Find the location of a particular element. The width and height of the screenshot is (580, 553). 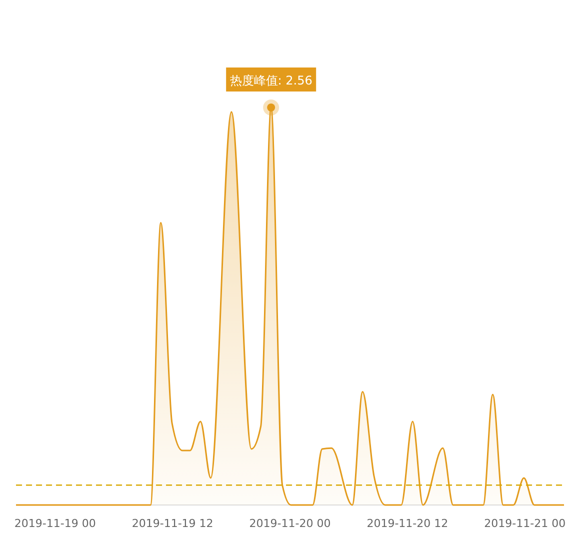

x-tick-label: 2019-11-21 00 is located at coordinates (525, 523).